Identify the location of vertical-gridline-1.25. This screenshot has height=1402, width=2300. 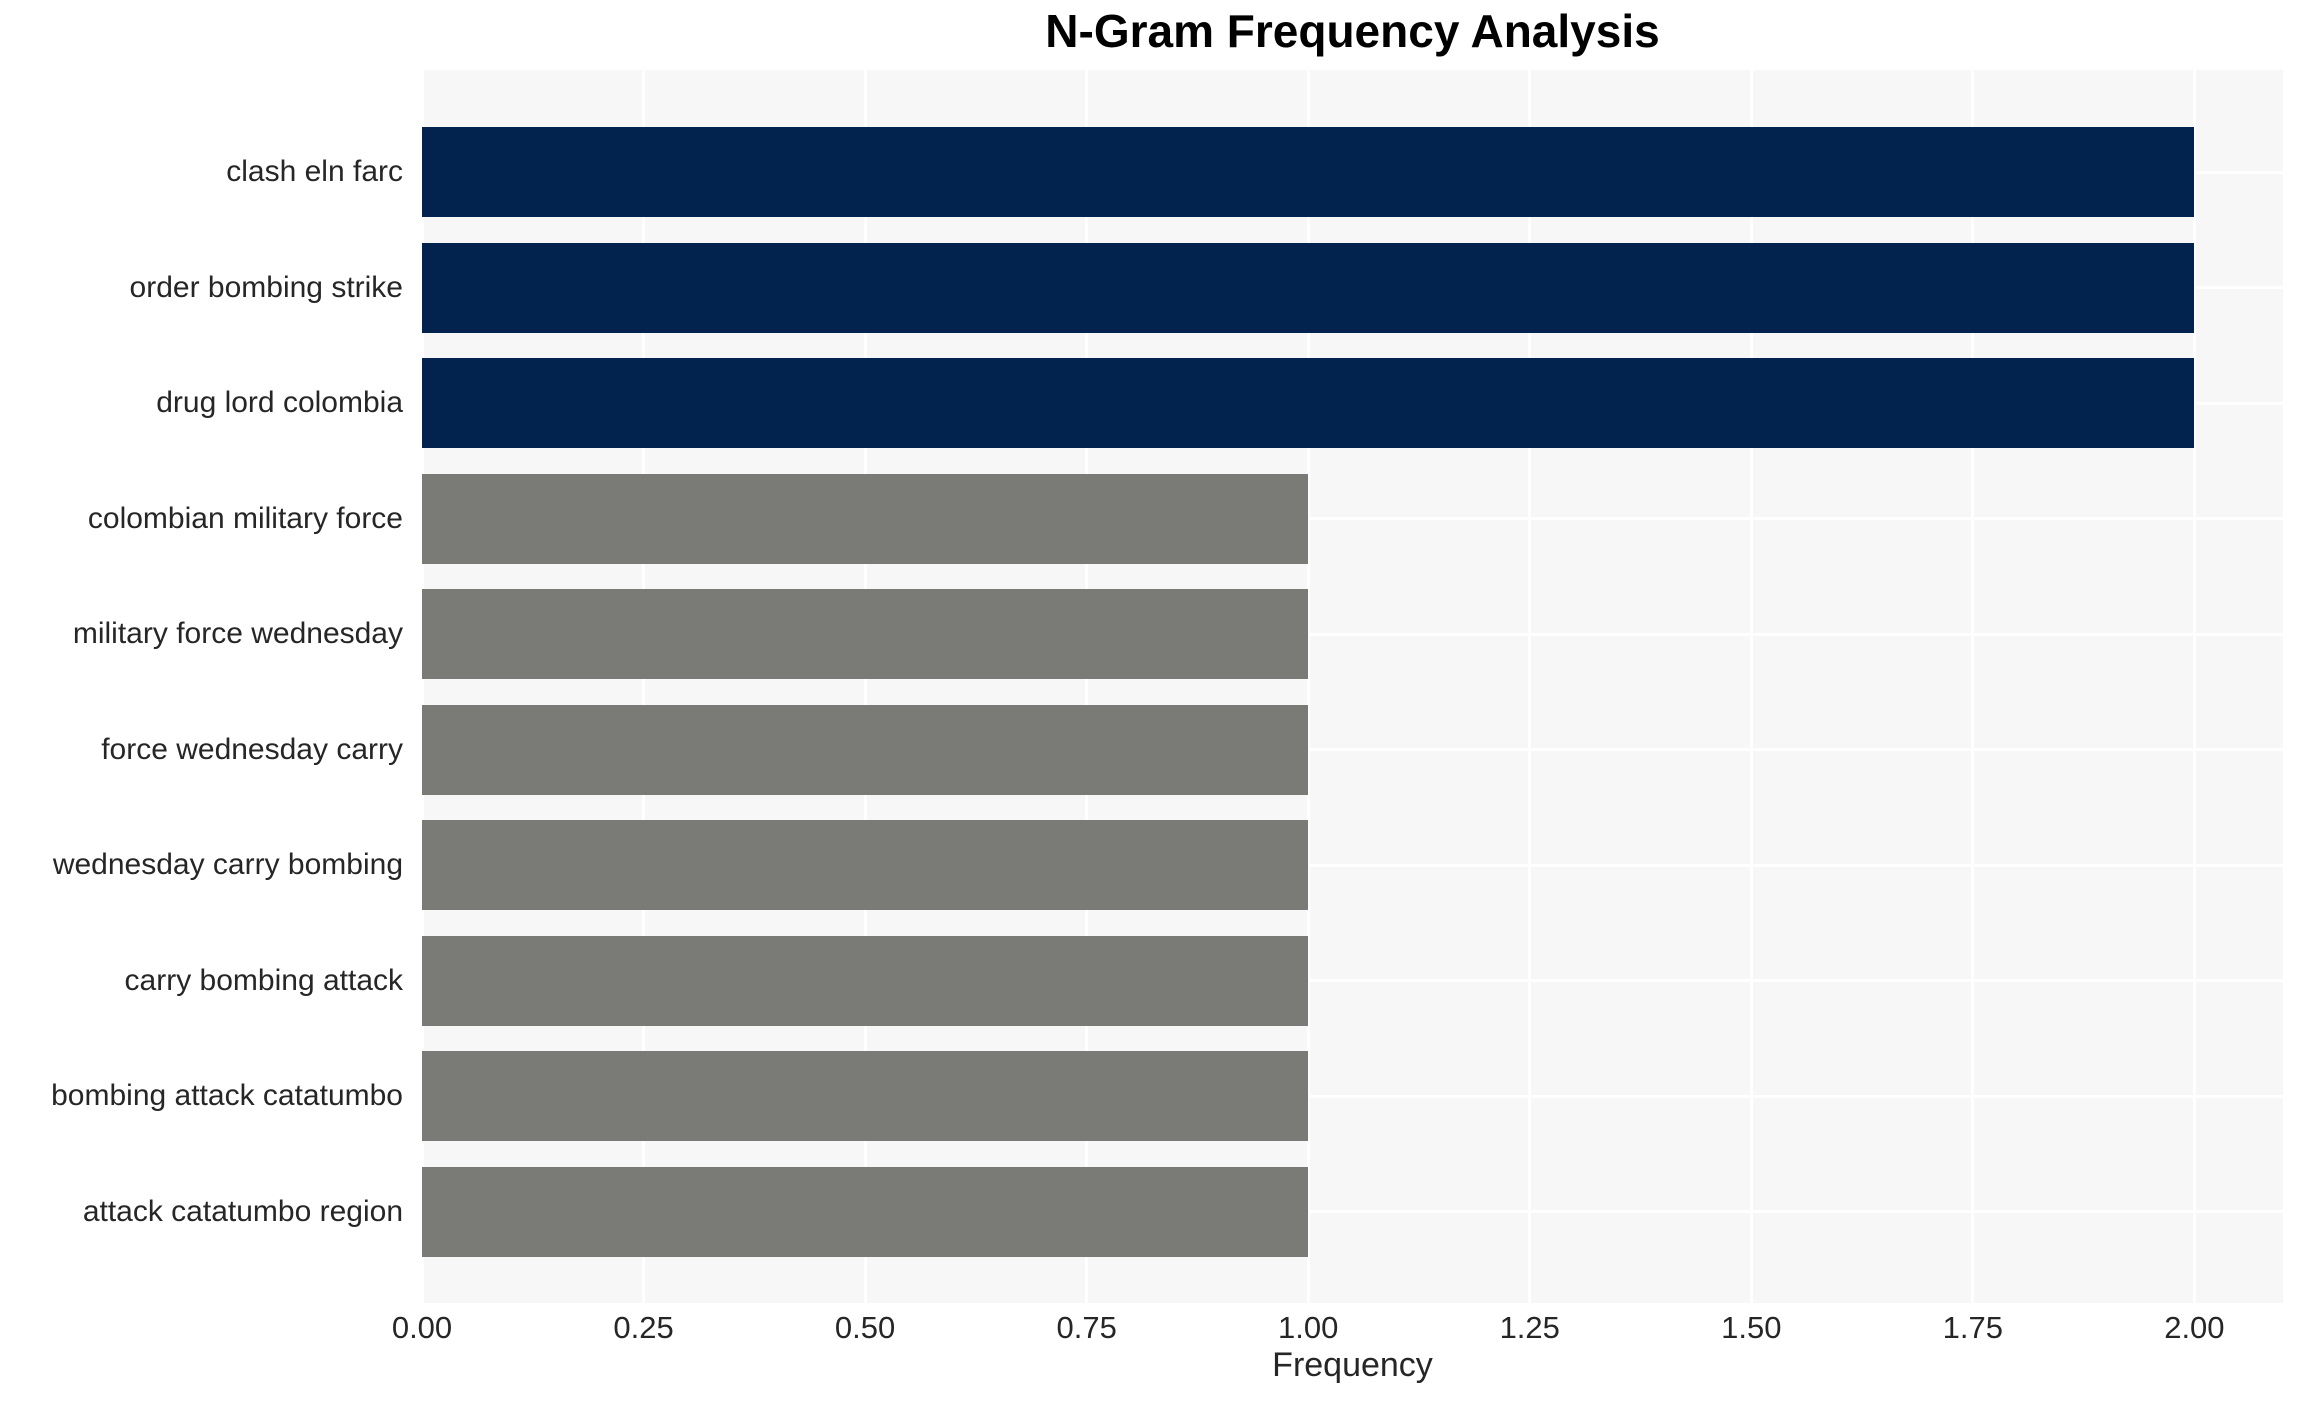
(1530, 686).